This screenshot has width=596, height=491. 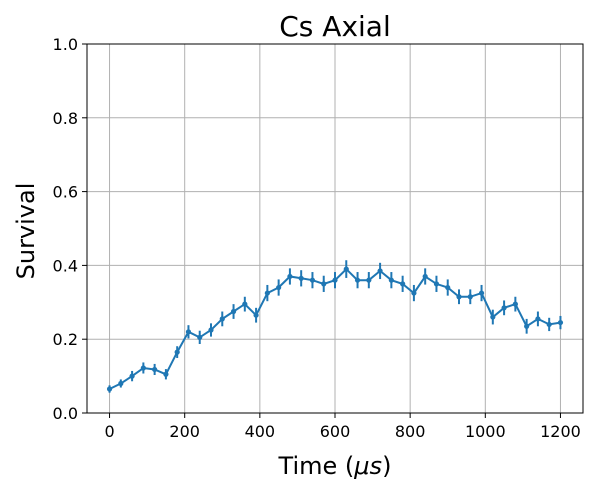 What do you see at coordinates (184, 431) in the screenshot?
I see `x-tick-label: 200` at bounding box center [184, 431].